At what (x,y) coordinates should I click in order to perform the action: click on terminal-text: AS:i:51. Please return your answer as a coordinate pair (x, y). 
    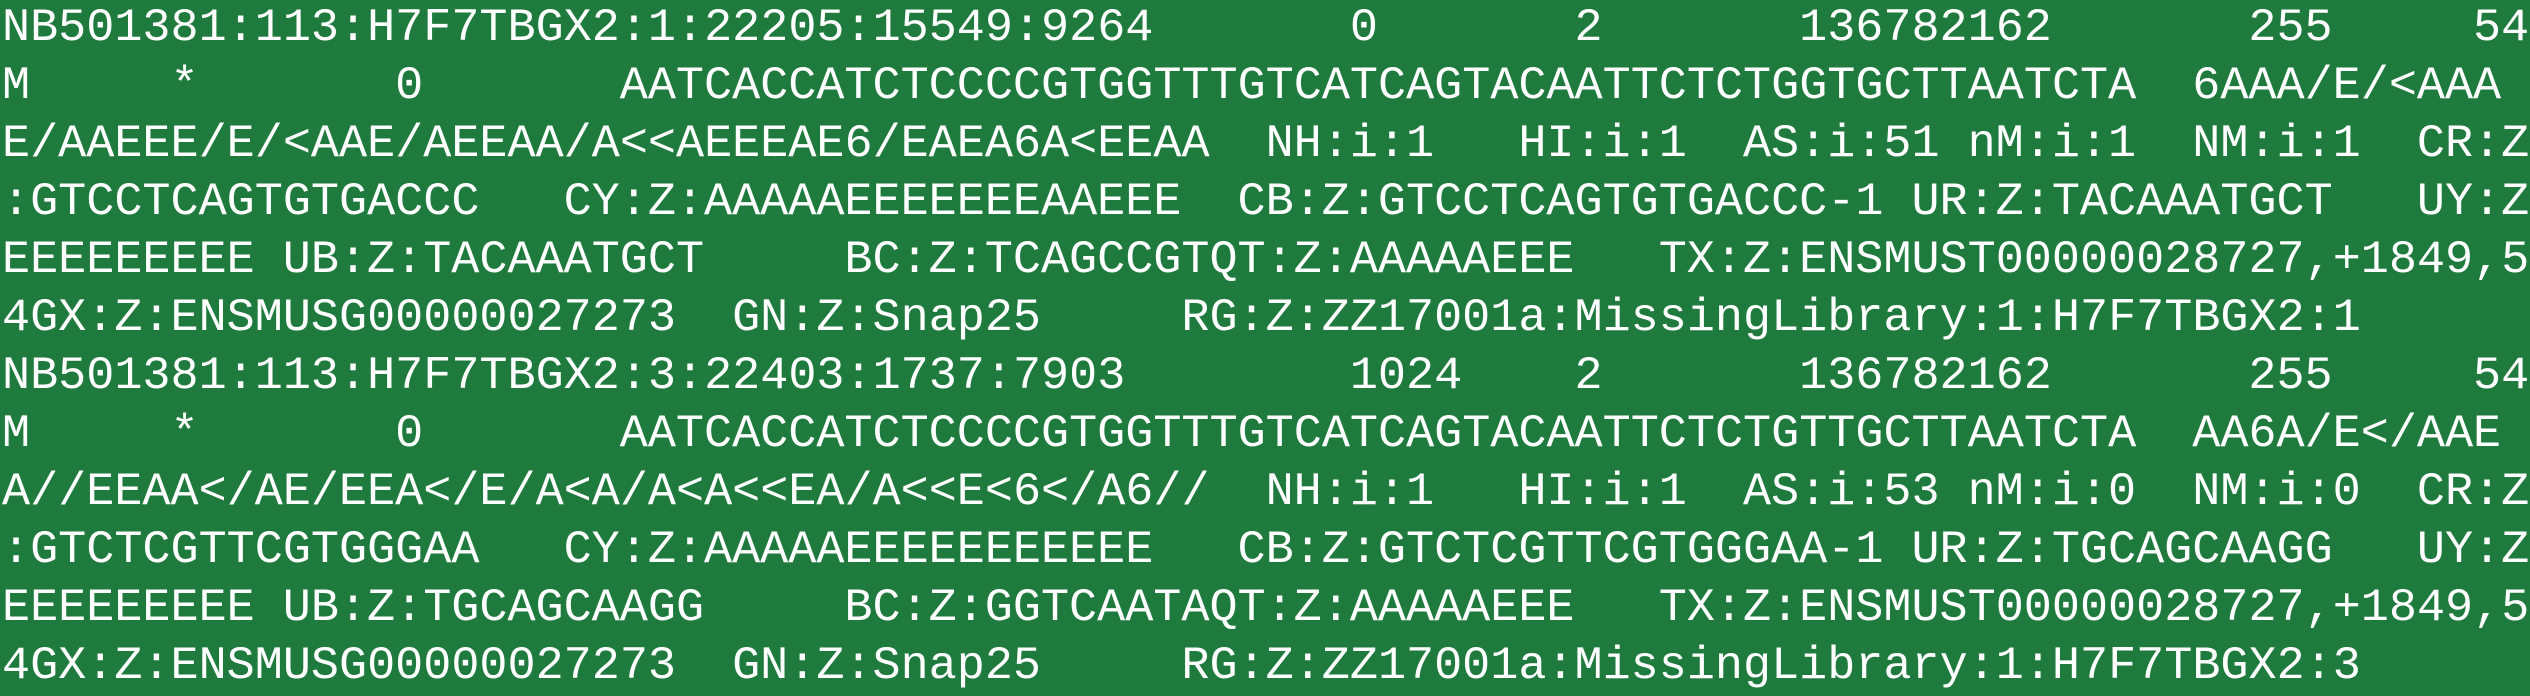
    Looking at the image, I should click on (1841, 144).